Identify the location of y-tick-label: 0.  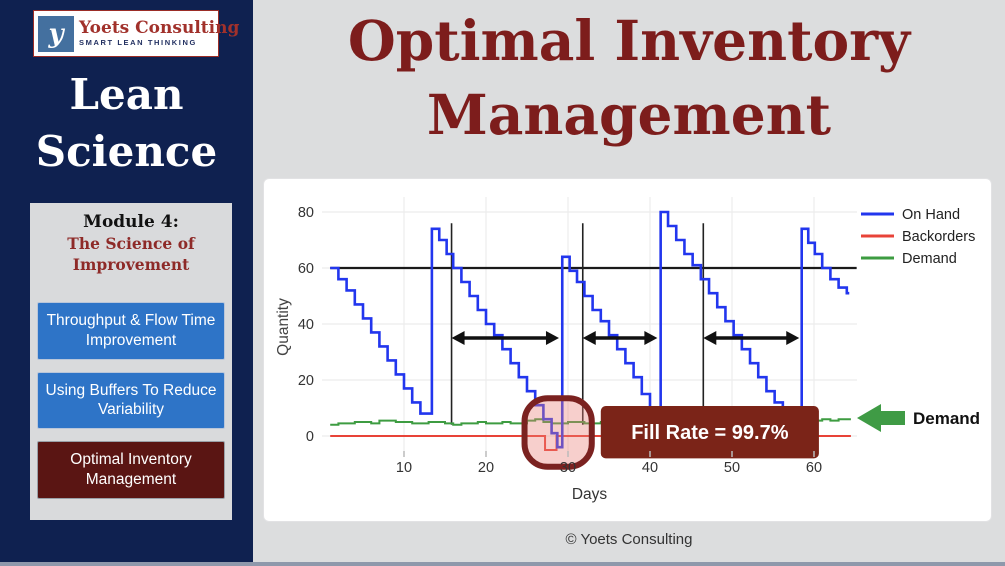
(310, 437).